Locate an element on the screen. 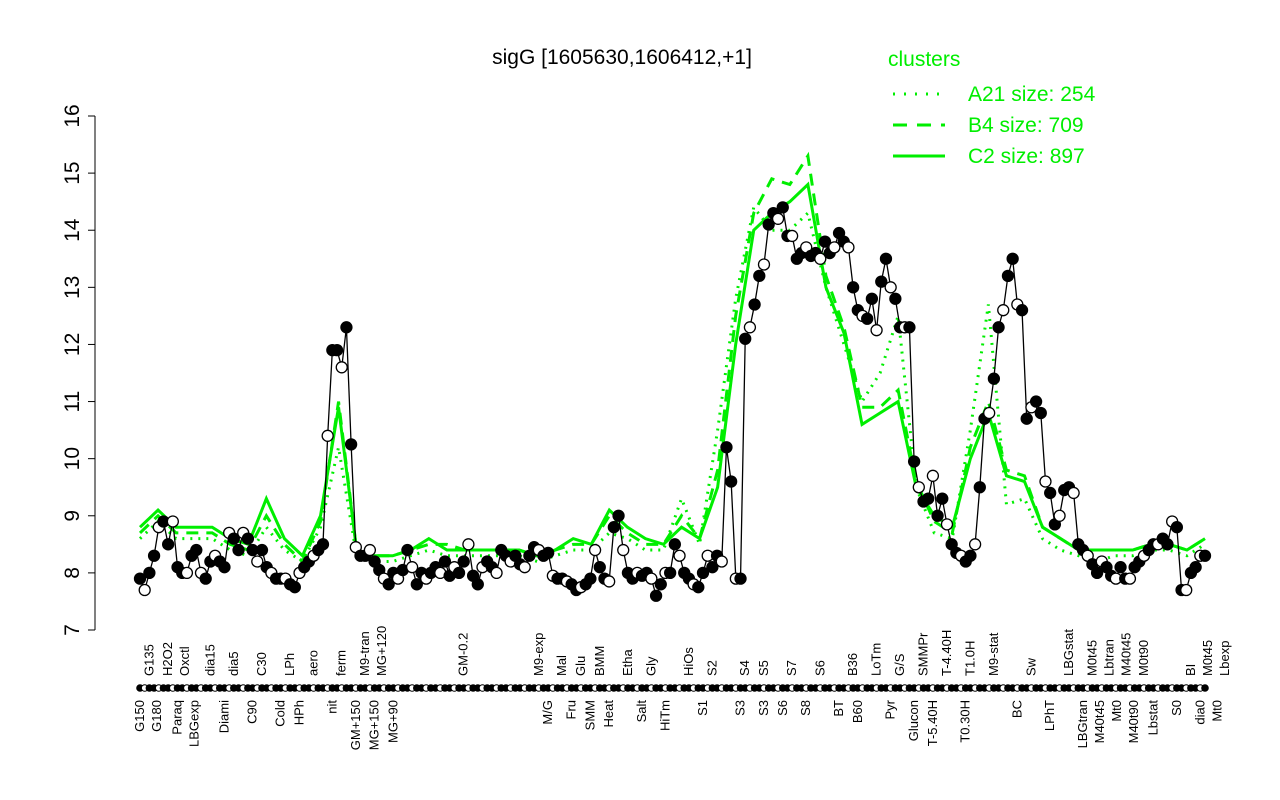 Image resolution: width=1280 pixels, height=800 pixels. y-tick-label: 13 is located at coordinates (72, 287).